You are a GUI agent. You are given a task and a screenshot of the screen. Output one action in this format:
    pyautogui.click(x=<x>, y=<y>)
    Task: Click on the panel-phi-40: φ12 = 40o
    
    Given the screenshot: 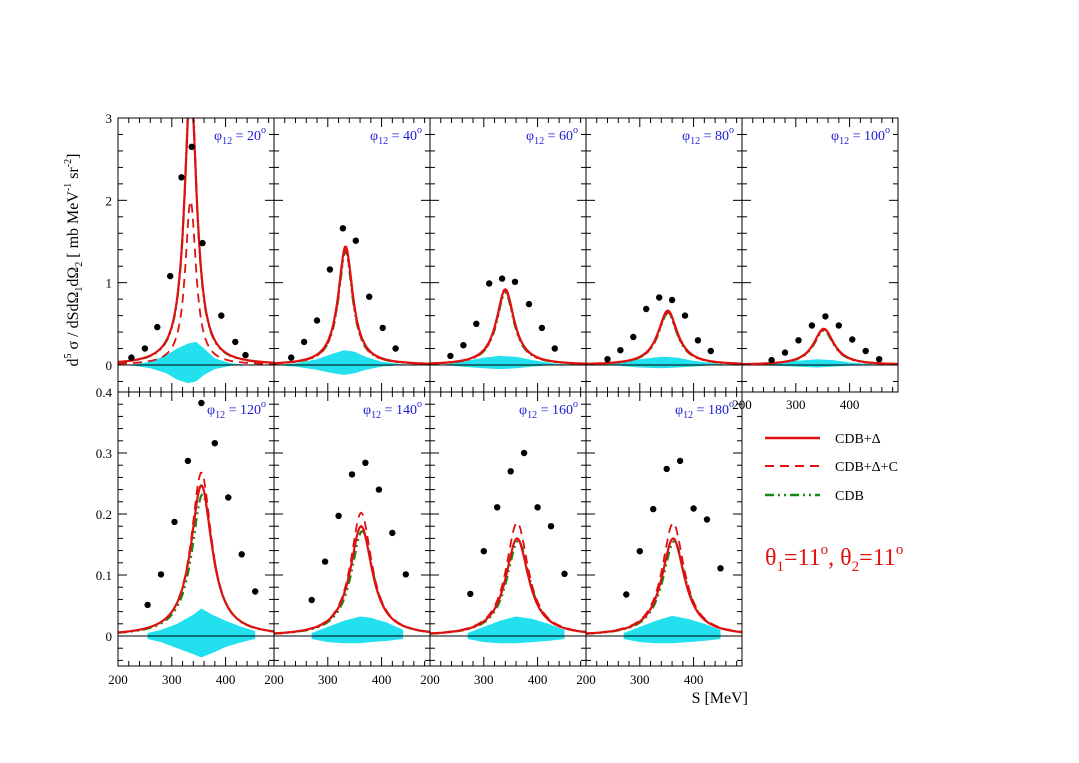 What is the action you would take?
    pyautogui.click(x=352, y=255)
    